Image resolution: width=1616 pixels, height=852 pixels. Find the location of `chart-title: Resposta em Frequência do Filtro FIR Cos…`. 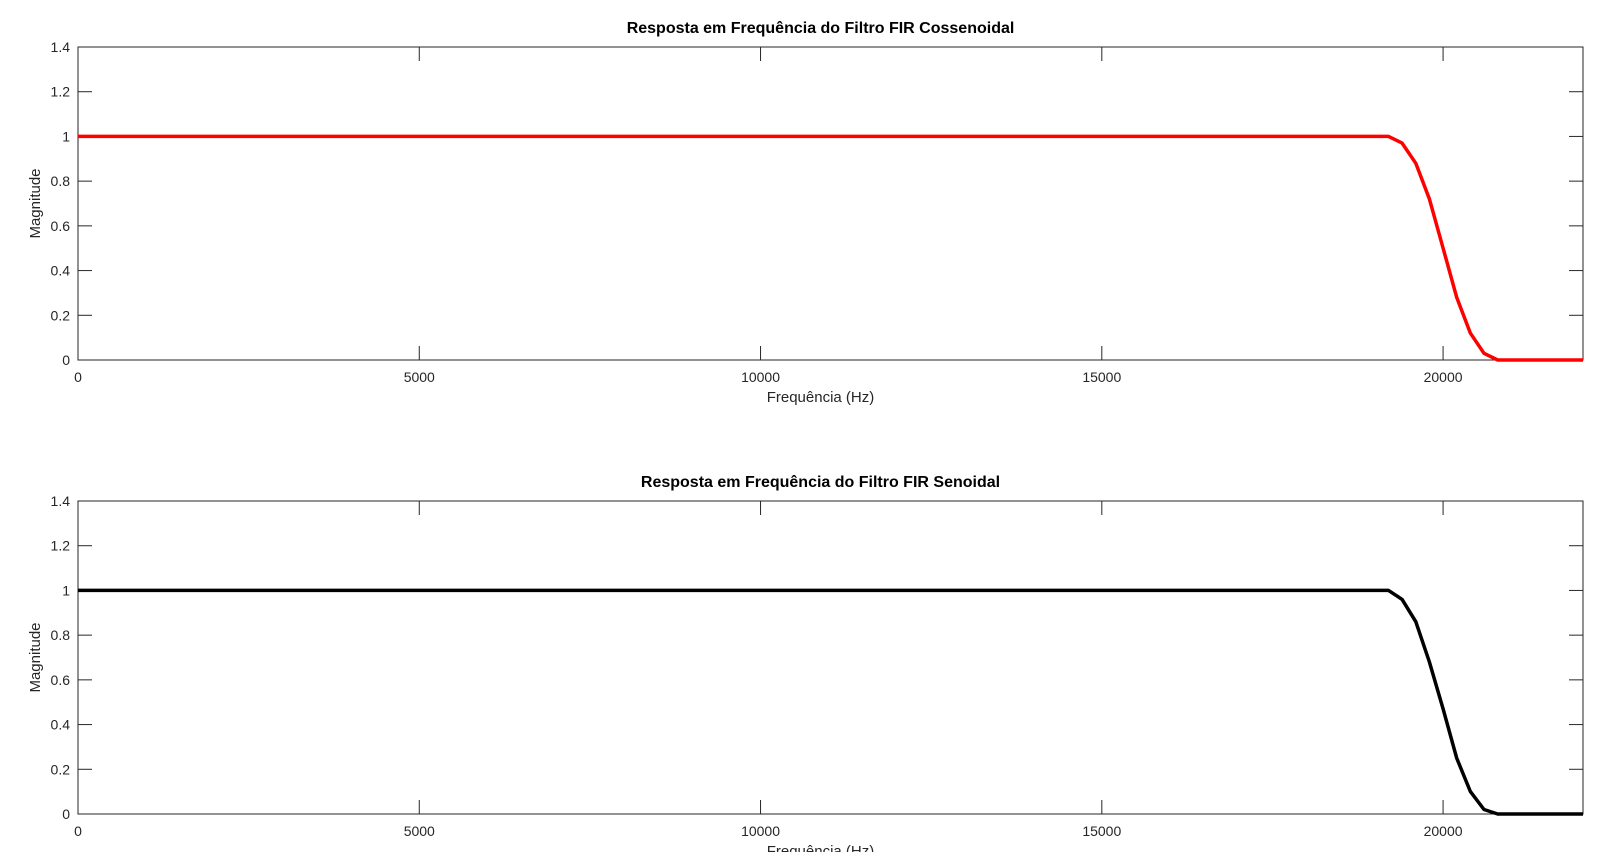

chart-title: Resposta em Frequência do Filtro FIR Cos… is located at coordinates (821, 28).